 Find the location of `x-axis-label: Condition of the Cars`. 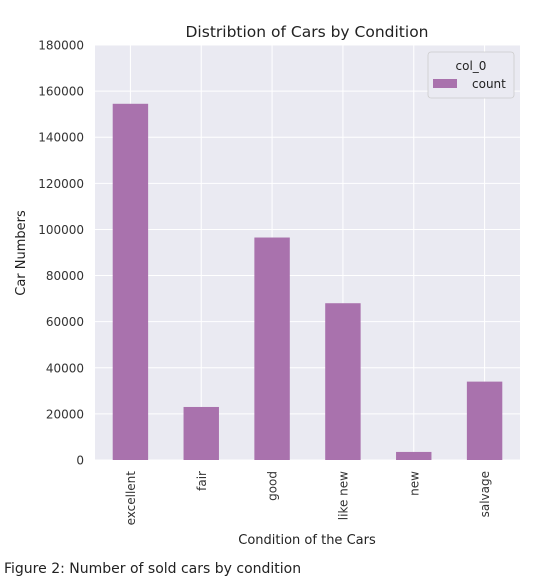

x-axis-label: Condition of the Cars is located at coordinates (307, 540).